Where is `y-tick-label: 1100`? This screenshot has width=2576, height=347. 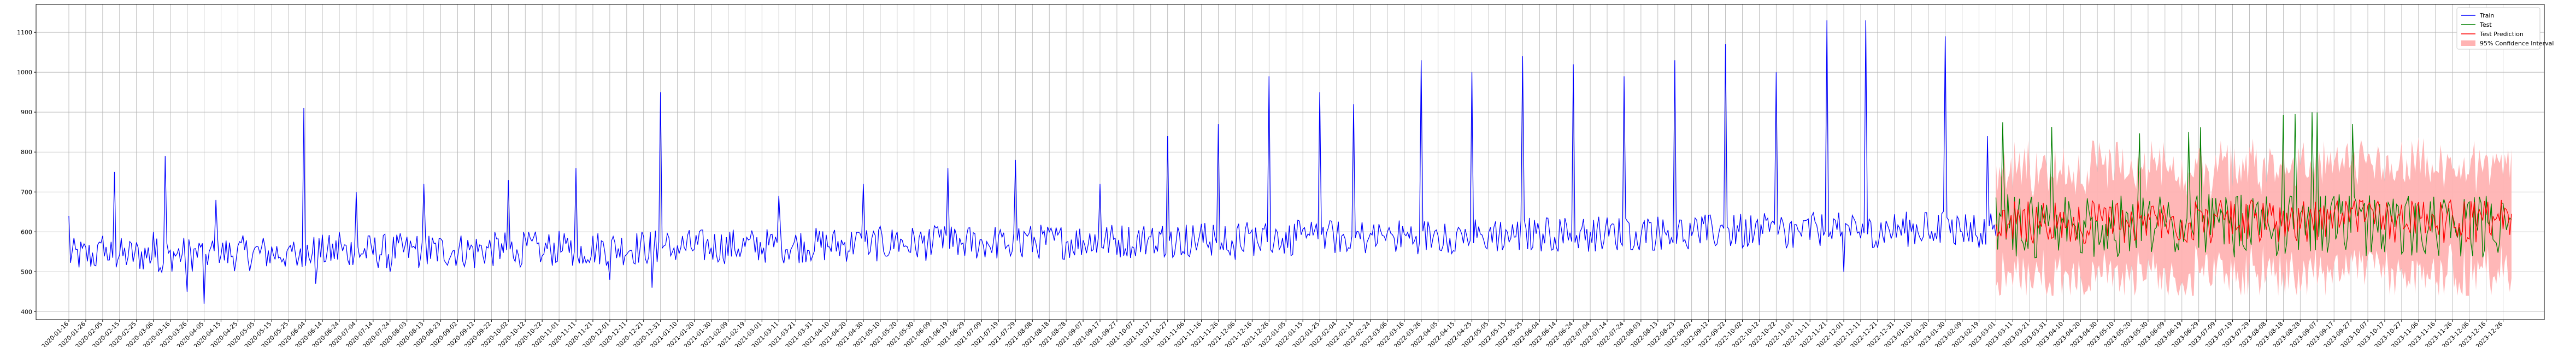 y-tick-label: 1100 is located at coordinates (24, 32).